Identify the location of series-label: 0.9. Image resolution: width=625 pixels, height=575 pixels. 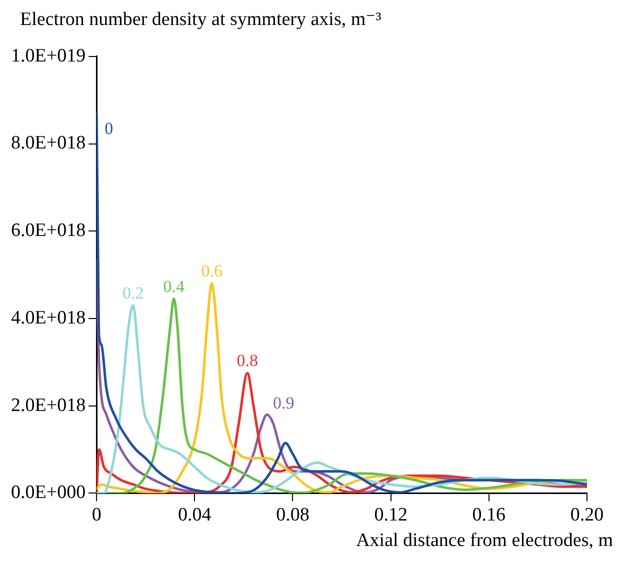
(283, 403).